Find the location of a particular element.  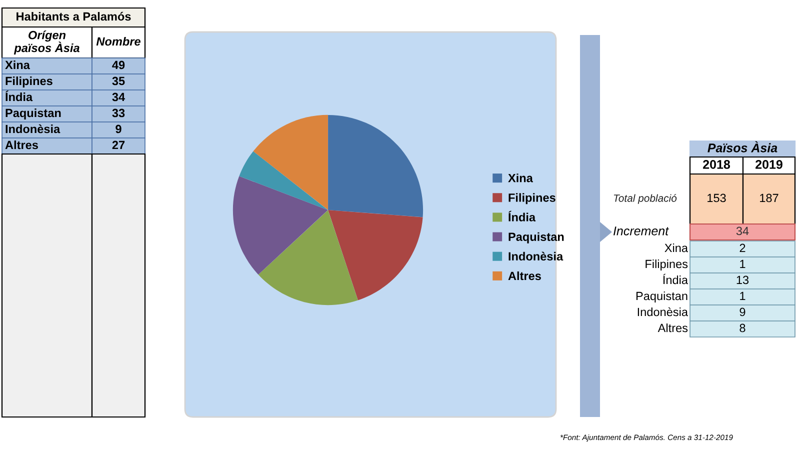

data-label: 27 is located at coordinates (118, 145).